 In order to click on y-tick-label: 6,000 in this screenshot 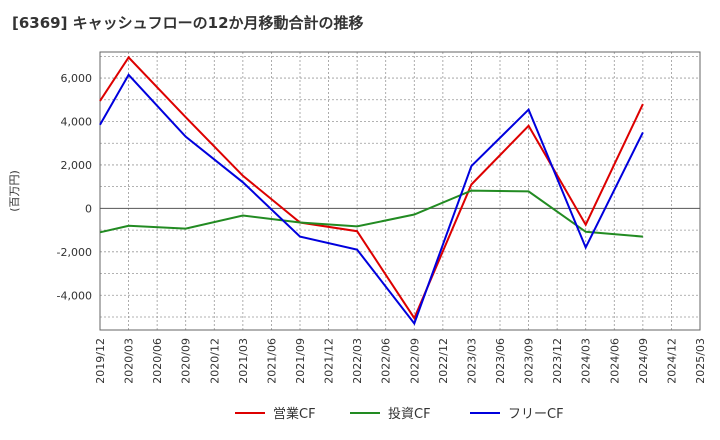, I will do `click(77, 78)`.